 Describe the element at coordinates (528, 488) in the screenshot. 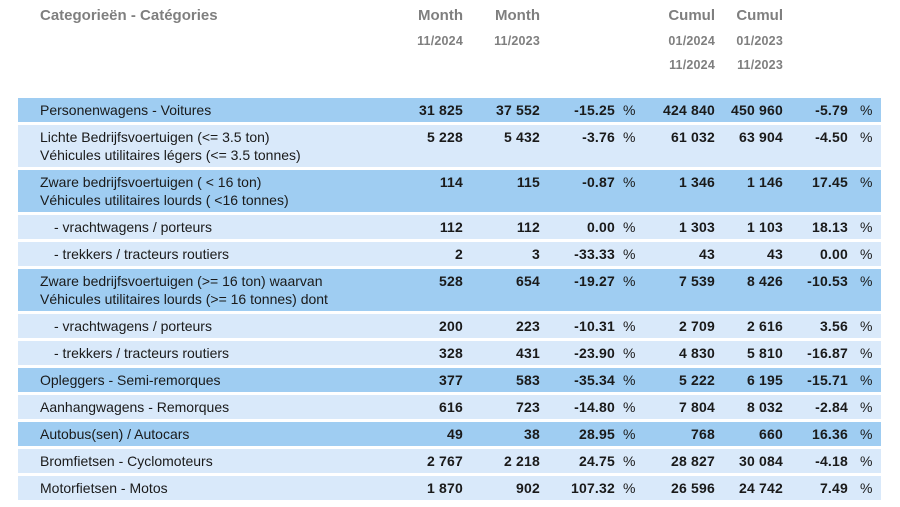

I see `month-previous-value: 902` at that location.